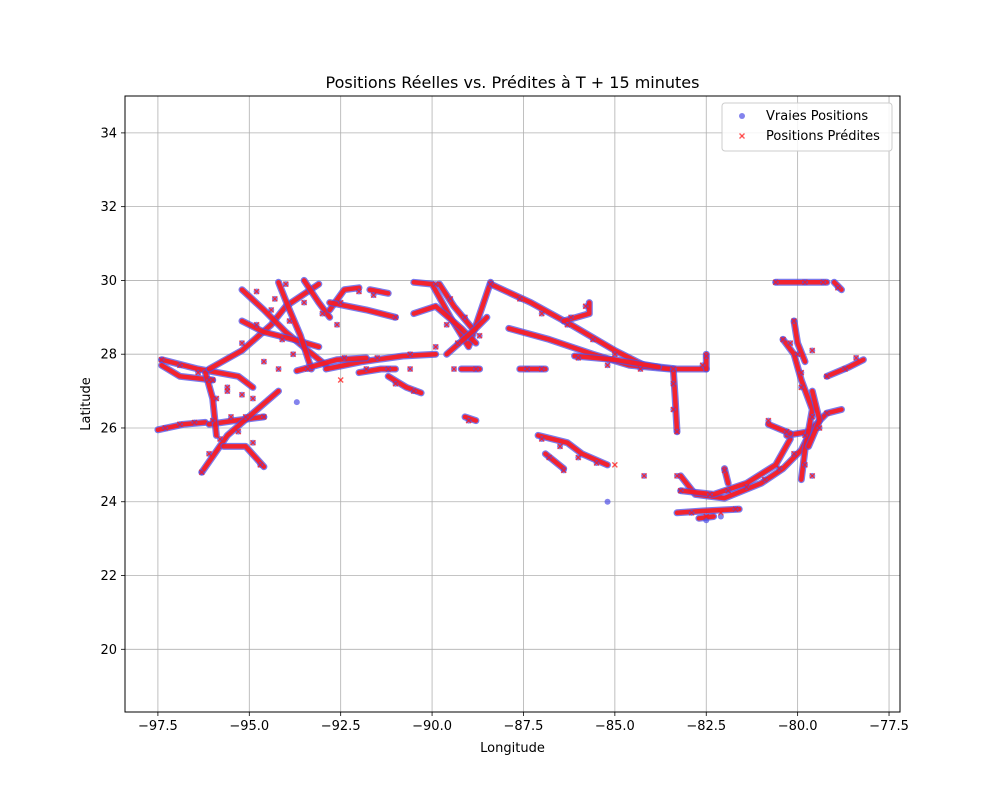  What do you see at coordinates (108, 576) in the screenshot?
I see `y-tick-label: 22` at bounding box center [108, 576].